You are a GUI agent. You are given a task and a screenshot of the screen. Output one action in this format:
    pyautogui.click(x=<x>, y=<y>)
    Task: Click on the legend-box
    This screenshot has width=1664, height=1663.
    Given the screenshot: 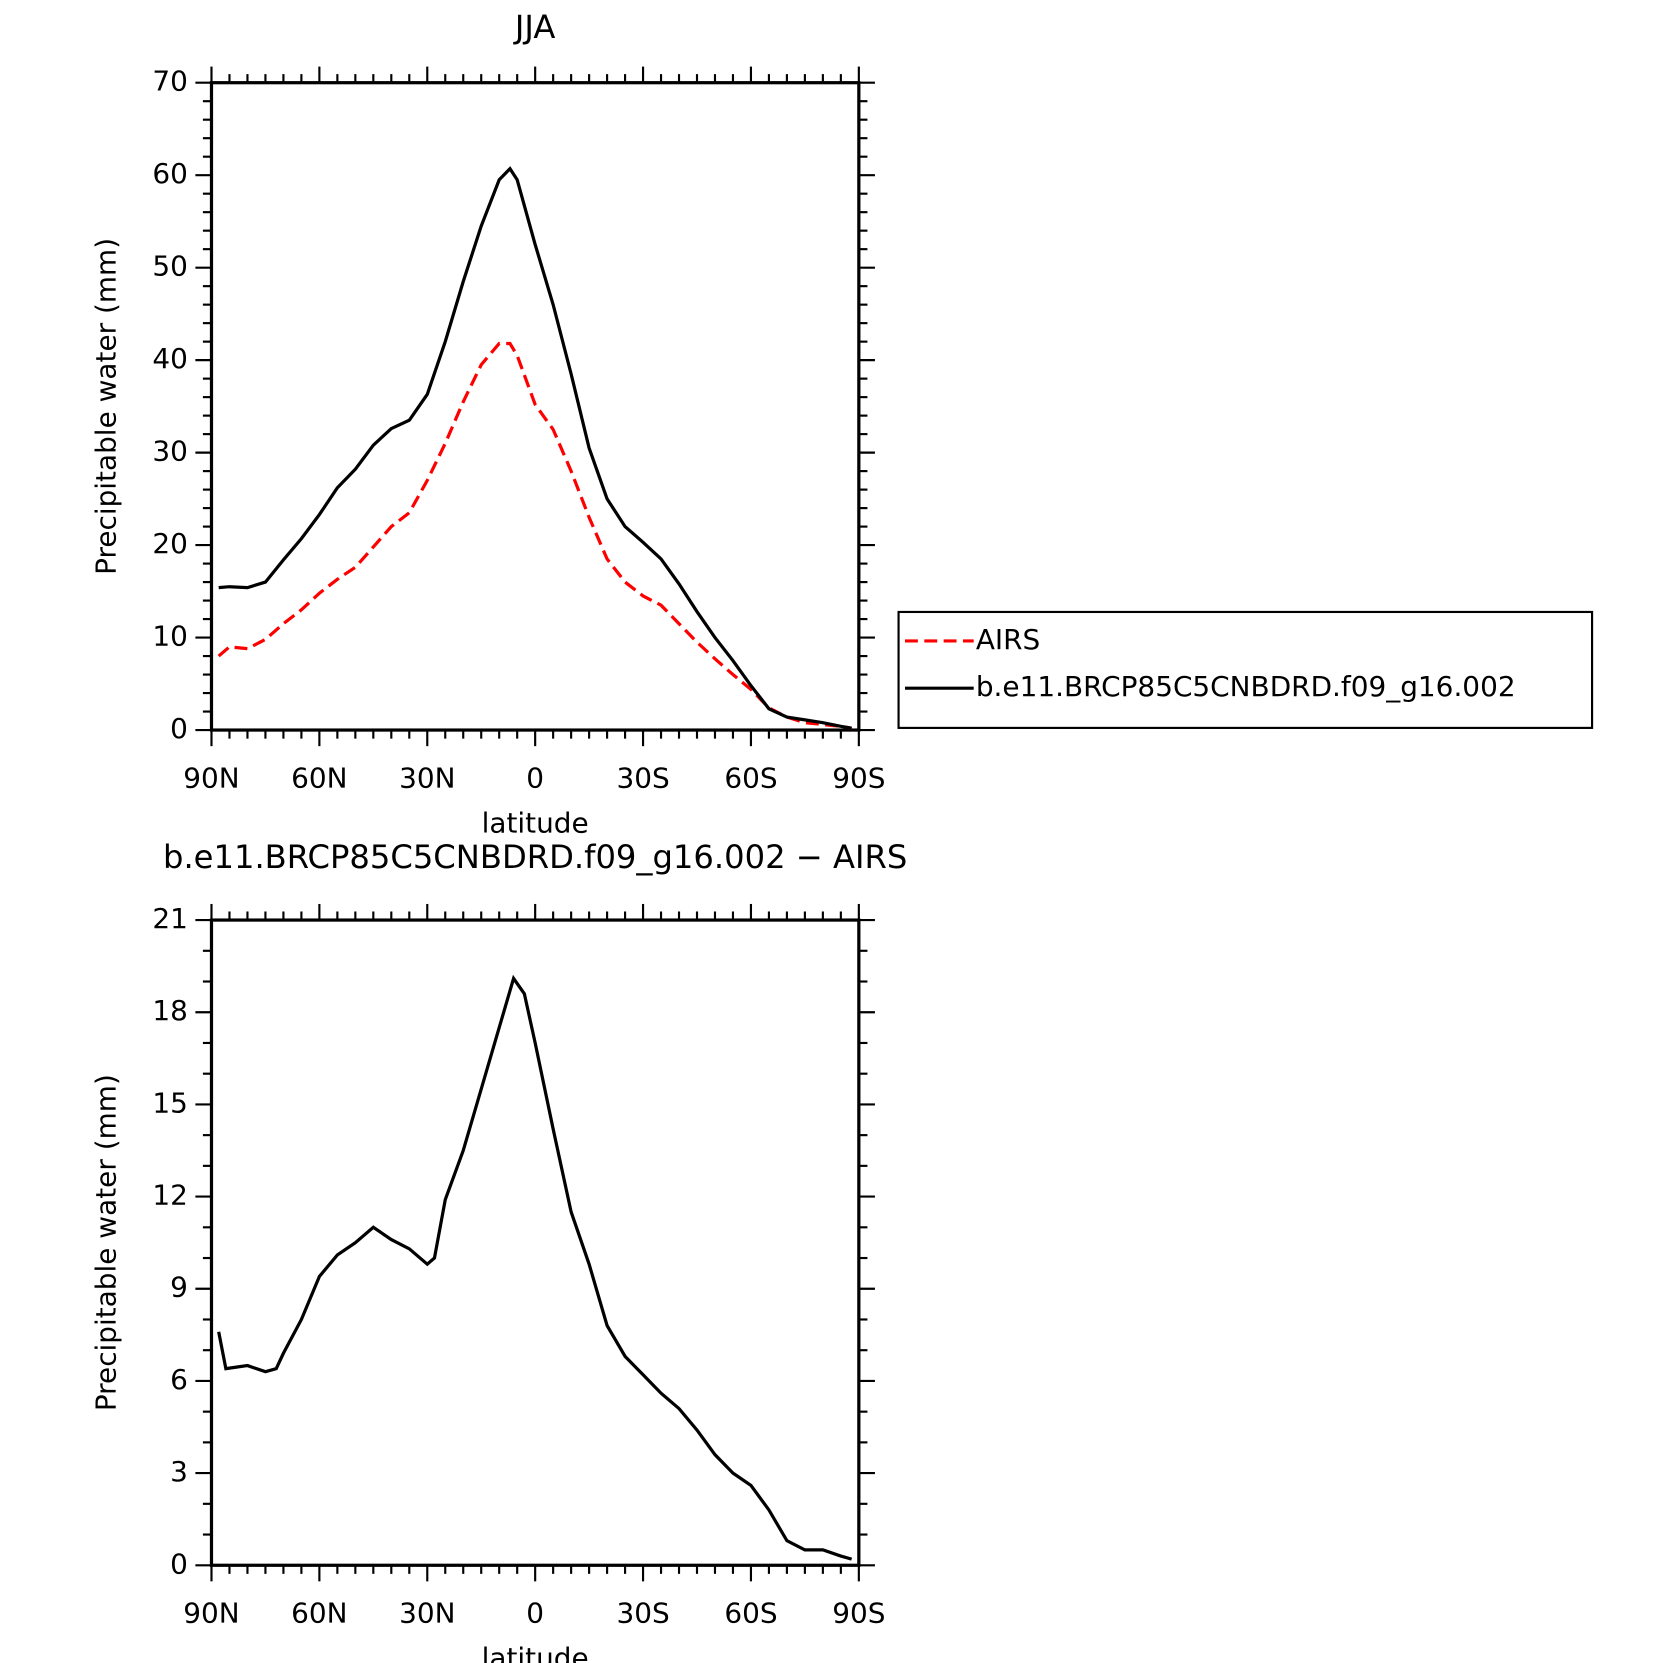 What is the action you would take?
    pyautogui.click(x=1245, y=669)
    